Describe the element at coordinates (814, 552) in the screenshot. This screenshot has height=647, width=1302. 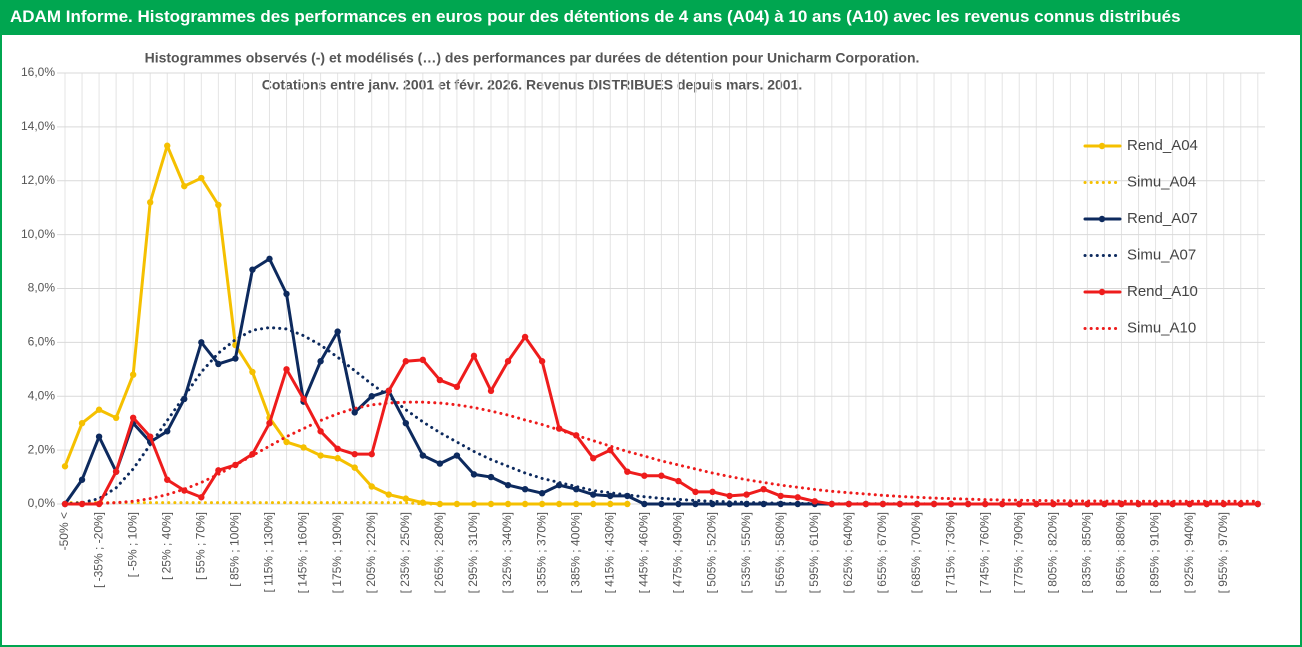
I see `x-tick-label: [ 595% ; 610%]` at that location.